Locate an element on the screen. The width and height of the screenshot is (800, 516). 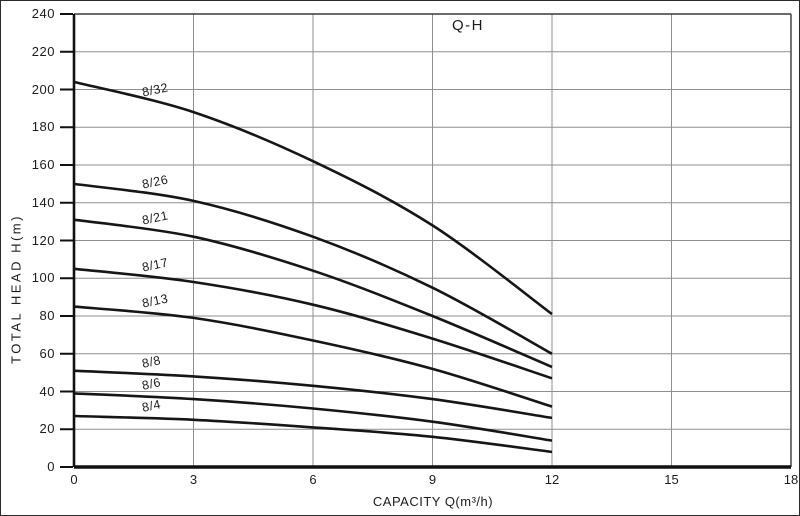
y-tick-label-40: 40 is located at coordinates (47, 391).